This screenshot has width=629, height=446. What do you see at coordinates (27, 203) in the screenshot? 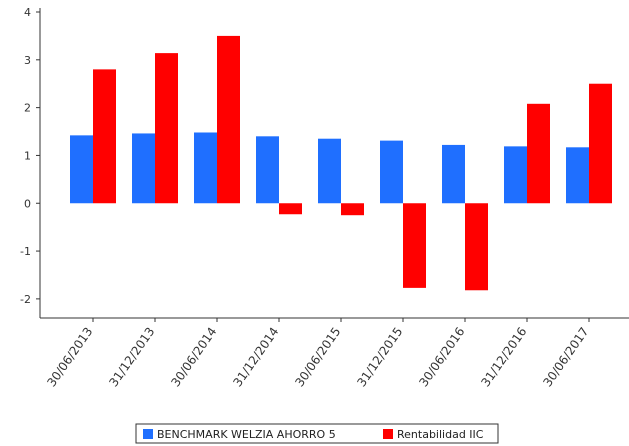
I see `y-tick-label: 0` at bounding box center [27, 203].